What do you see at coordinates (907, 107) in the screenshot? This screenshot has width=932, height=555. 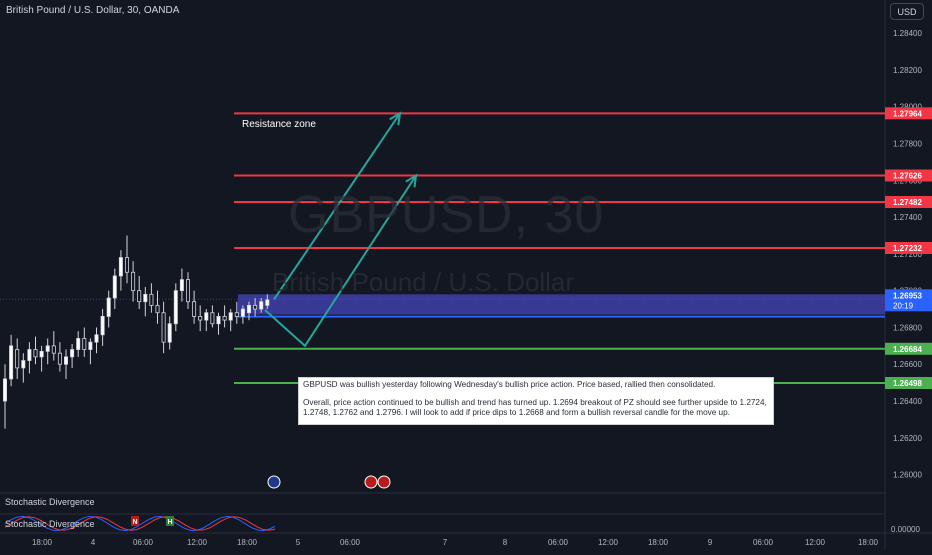 I see `price-tick-label: 1.28000` at bounding box center [907, 107].